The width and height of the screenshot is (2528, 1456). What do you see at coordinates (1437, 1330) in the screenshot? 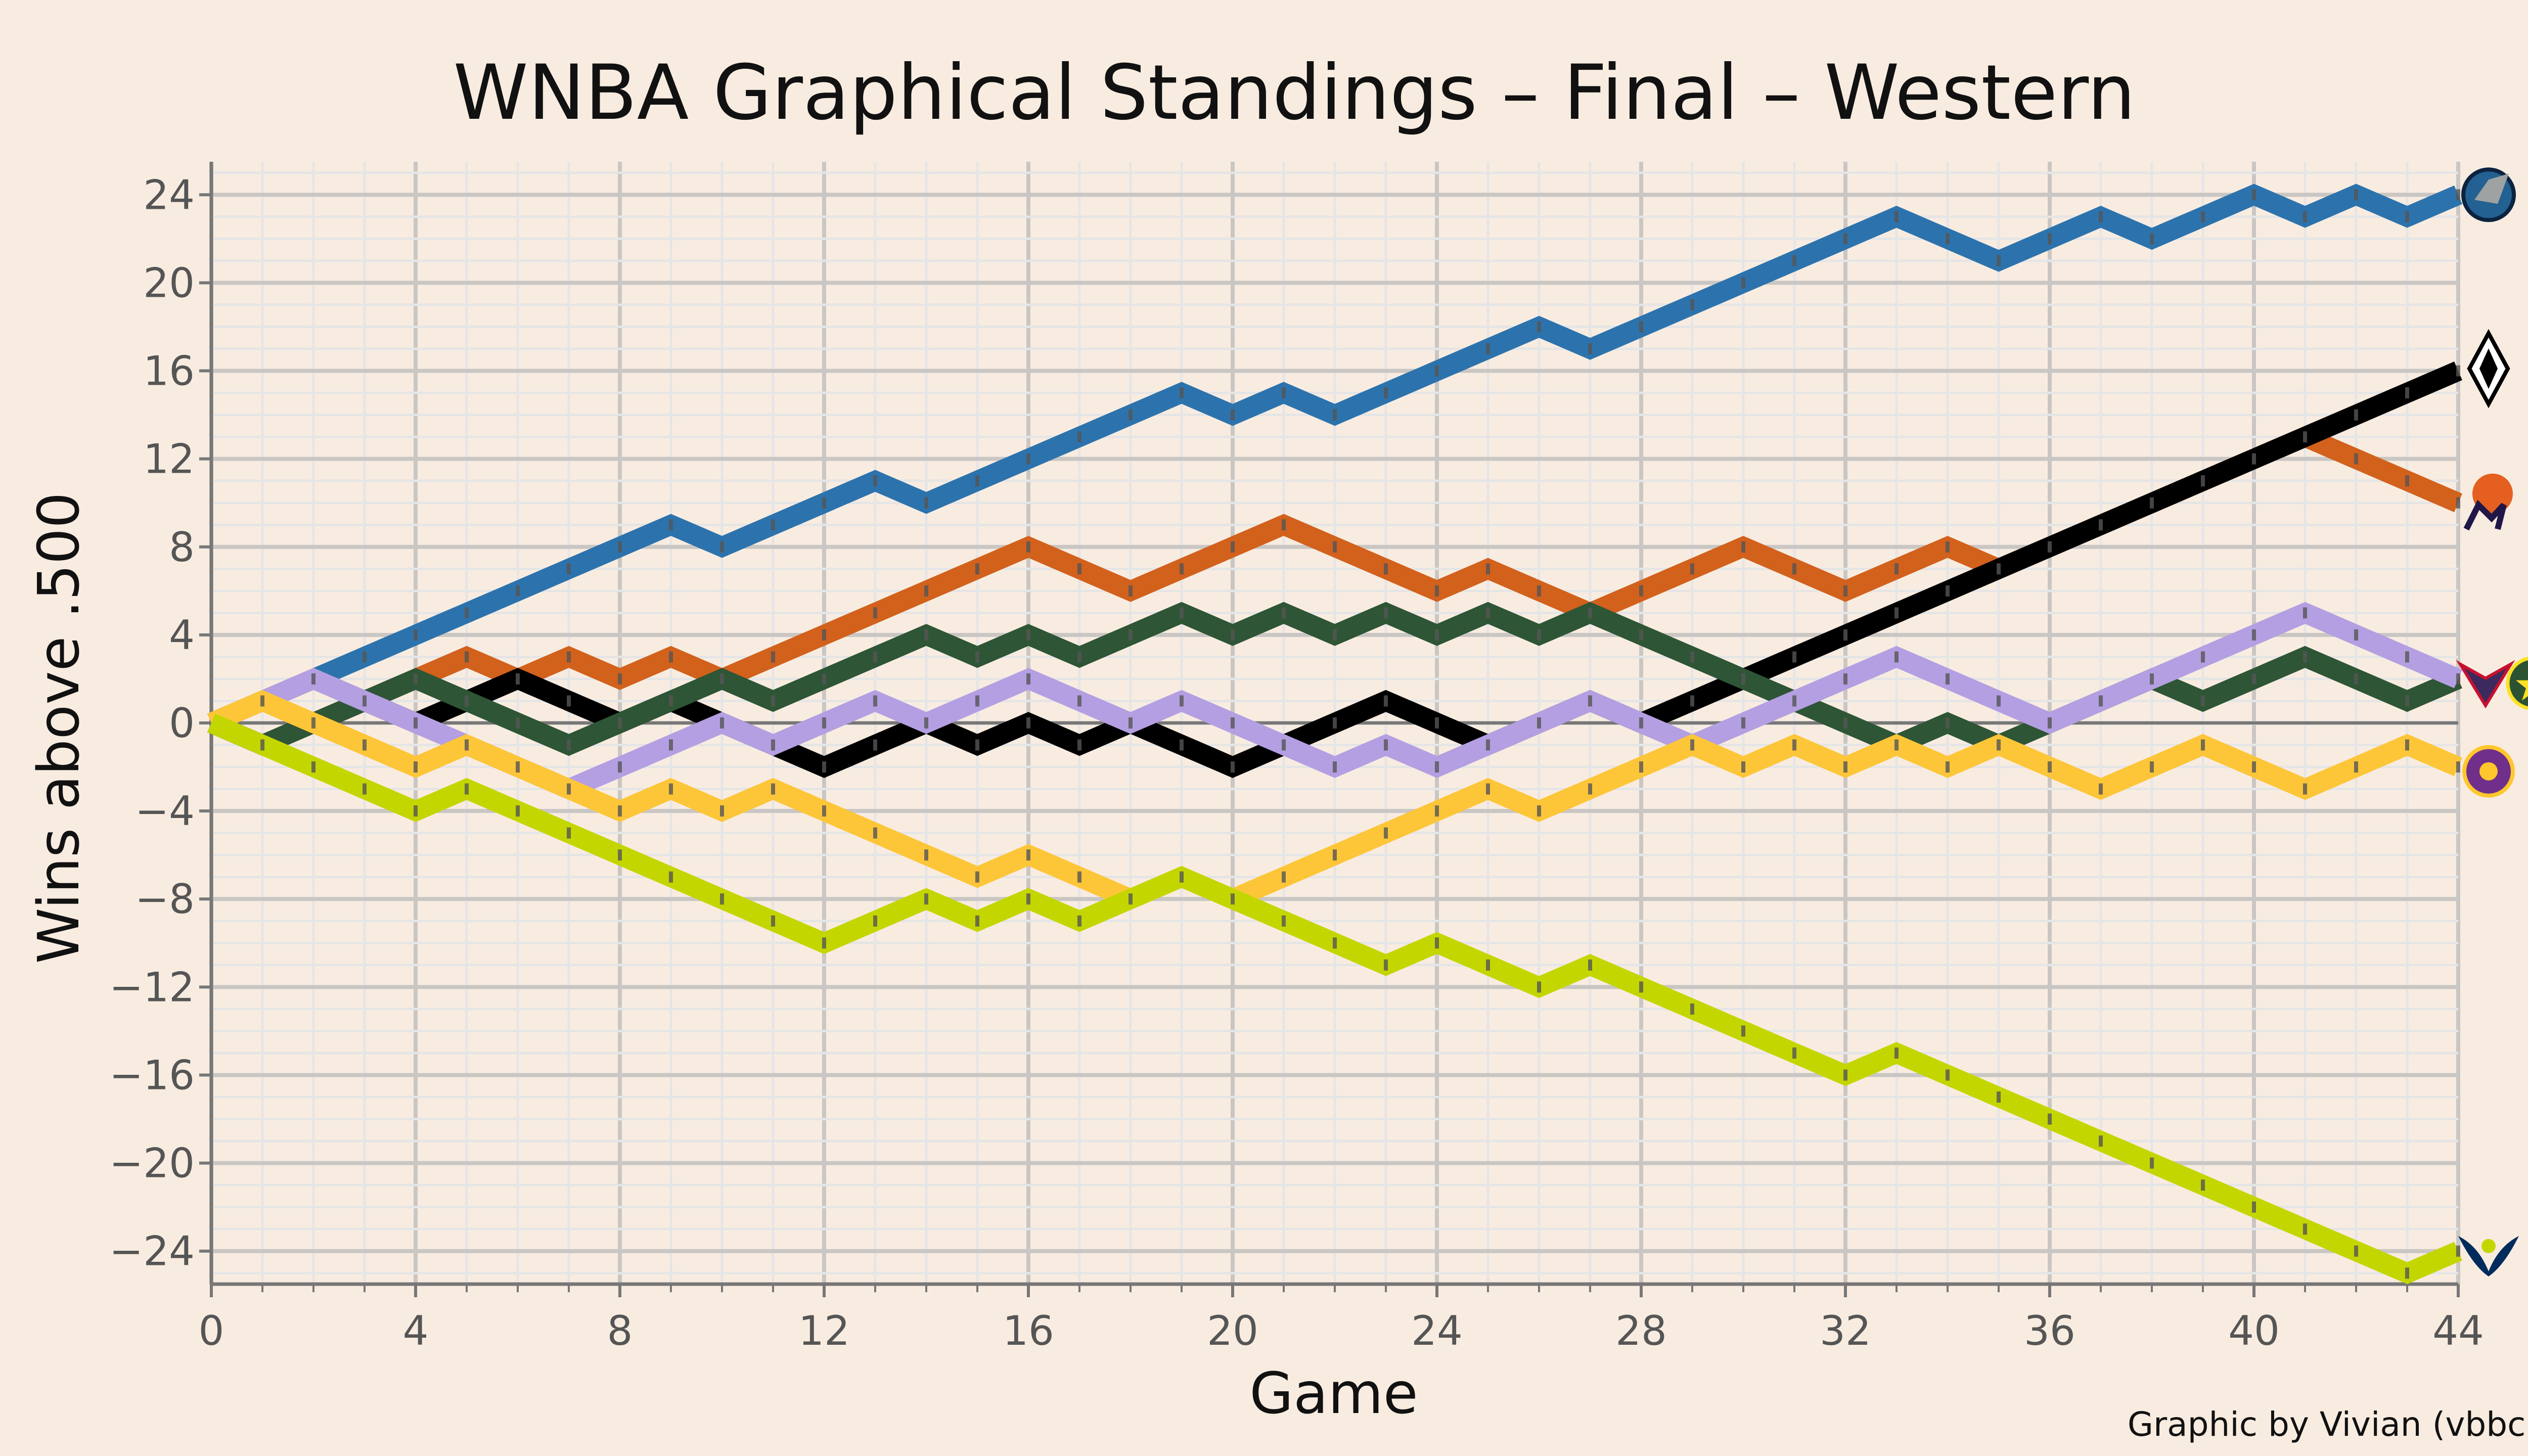
I see `x-tick-label: 24` at bounding box center [1437, 1330].